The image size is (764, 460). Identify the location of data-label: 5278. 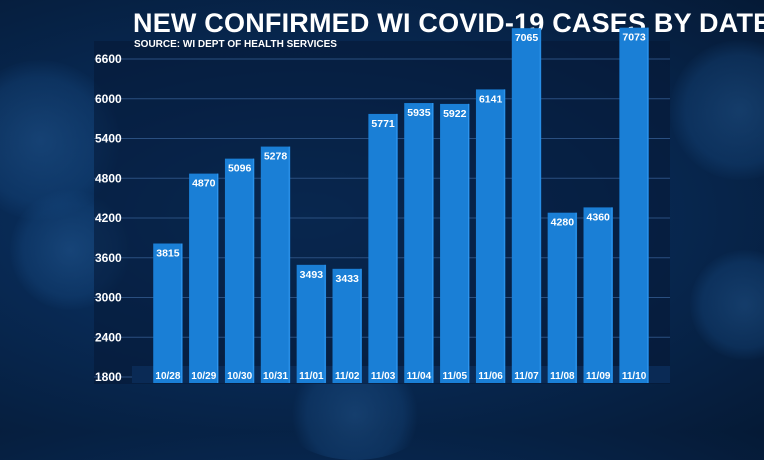
(276, 157).